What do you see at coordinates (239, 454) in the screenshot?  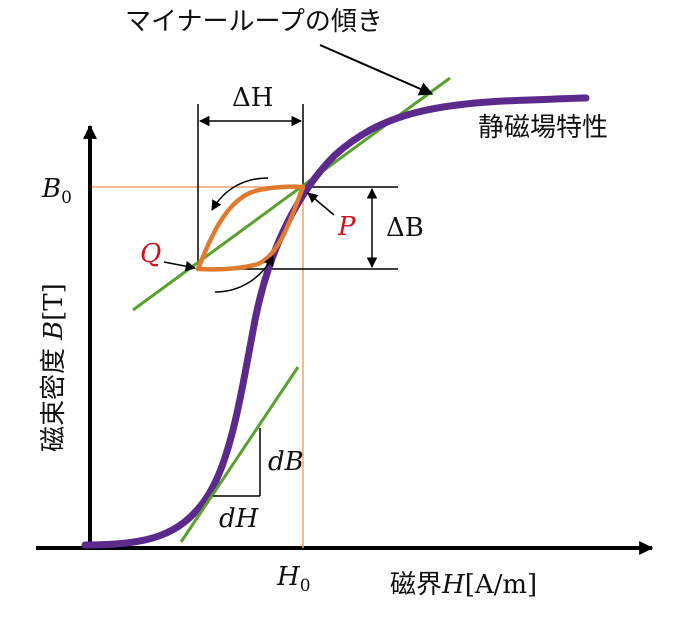 I see `db-dh-tangent-line` at bounding box center [239, 454].